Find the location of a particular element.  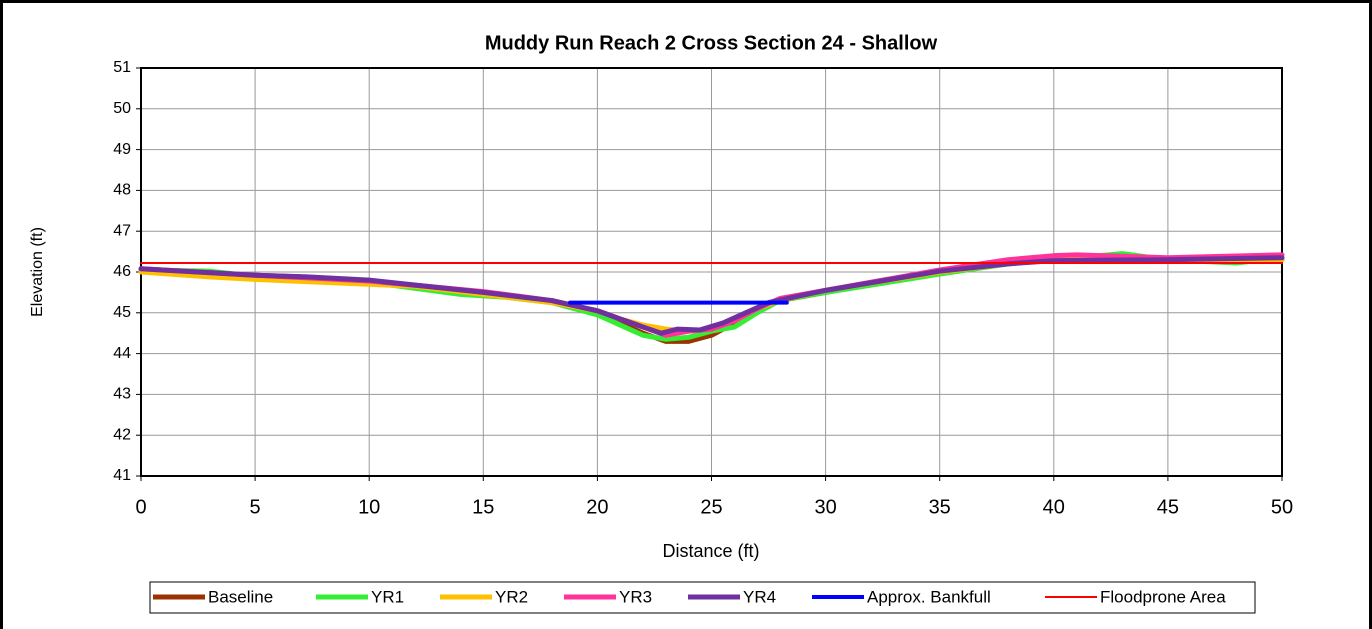

y-tick-label: 51 is located at coordinates (122, 67).